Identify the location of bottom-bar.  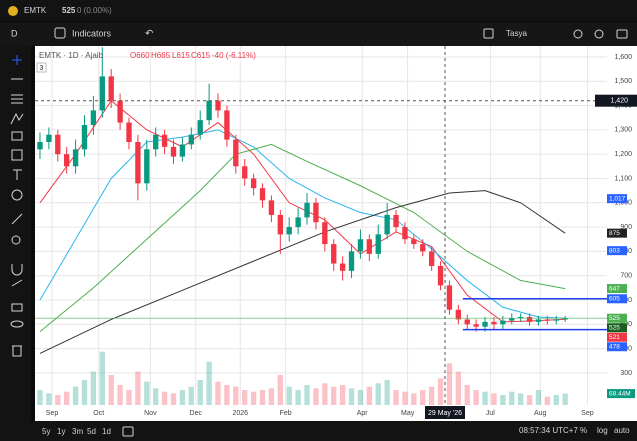
(318, 431).